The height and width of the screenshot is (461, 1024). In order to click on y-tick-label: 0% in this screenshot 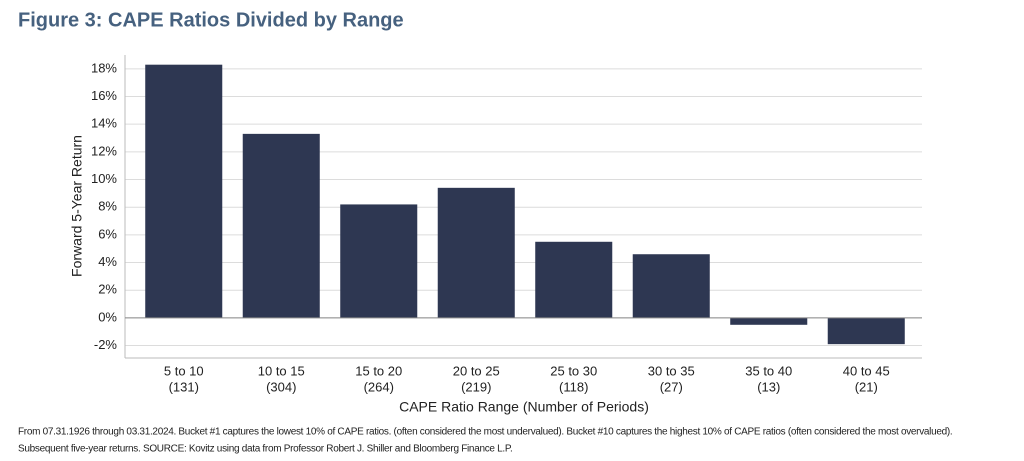, I will do `click(107, 316)`.